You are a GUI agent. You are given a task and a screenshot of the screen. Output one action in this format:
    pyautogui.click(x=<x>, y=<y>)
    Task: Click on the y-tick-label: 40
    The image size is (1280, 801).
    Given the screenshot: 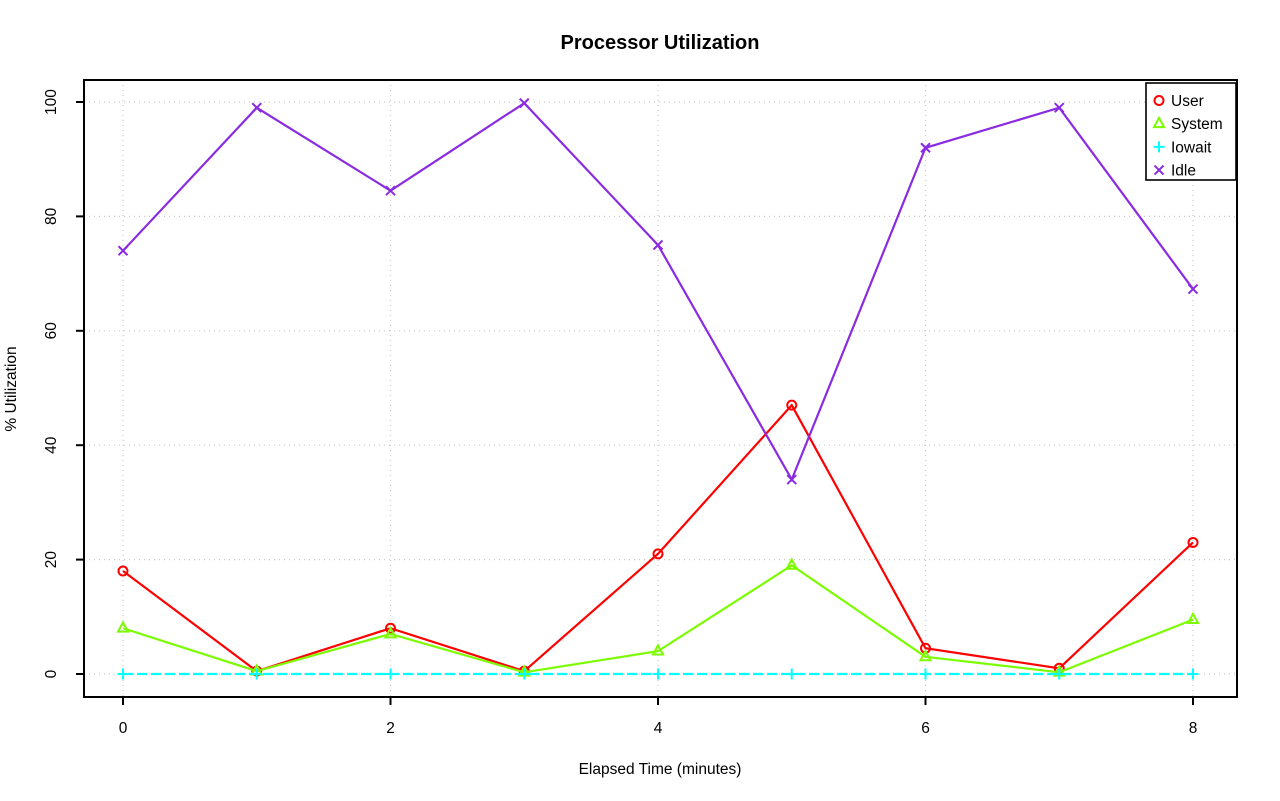 What is the action you would take?
    pyautogui.click(x=51, y=445)
    